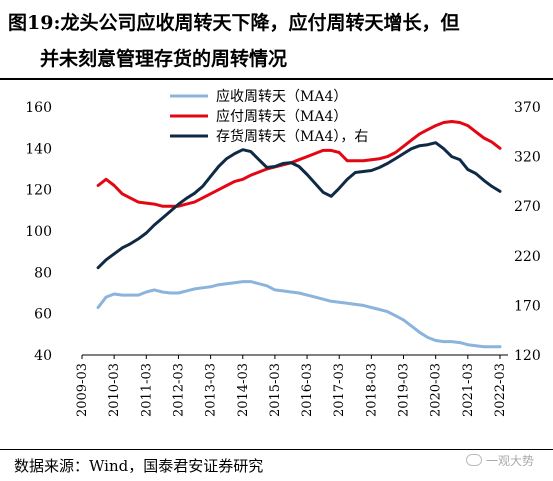  What do you see at coordinates (276, 449) in the screenshot?
I see `source-divider` at bounding box center [276, 449].